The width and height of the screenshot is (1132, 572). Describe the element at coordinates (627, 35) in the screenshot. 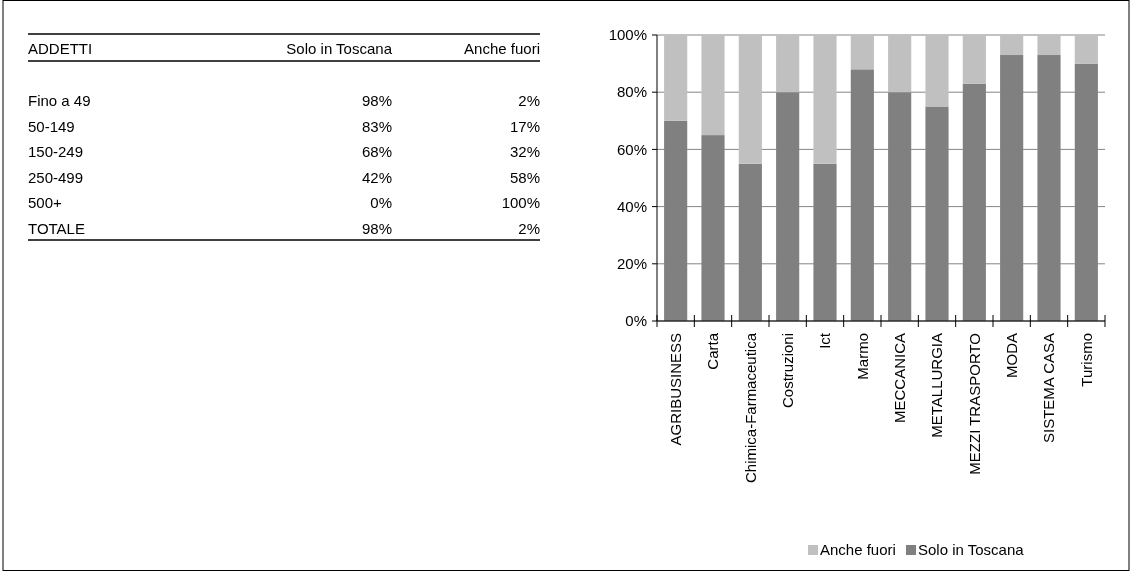

I see `y-tick-label: 100%` at that location.